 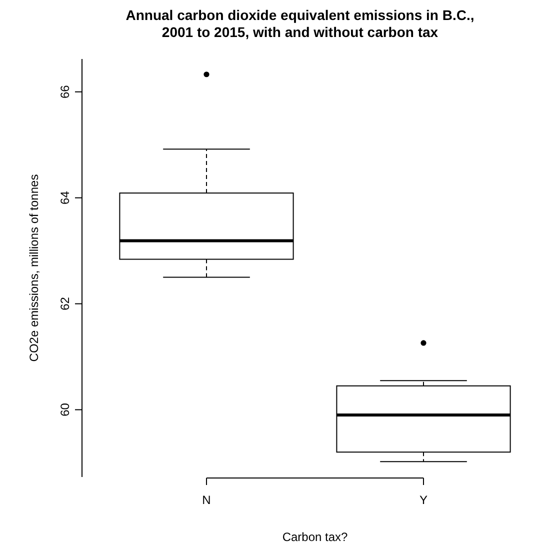 What do you see at coordinates (34, 268) in the screenshot?
I see `y-axis-title: CO2e emissions, millions of tonnes` at bounding box center [34, 268].